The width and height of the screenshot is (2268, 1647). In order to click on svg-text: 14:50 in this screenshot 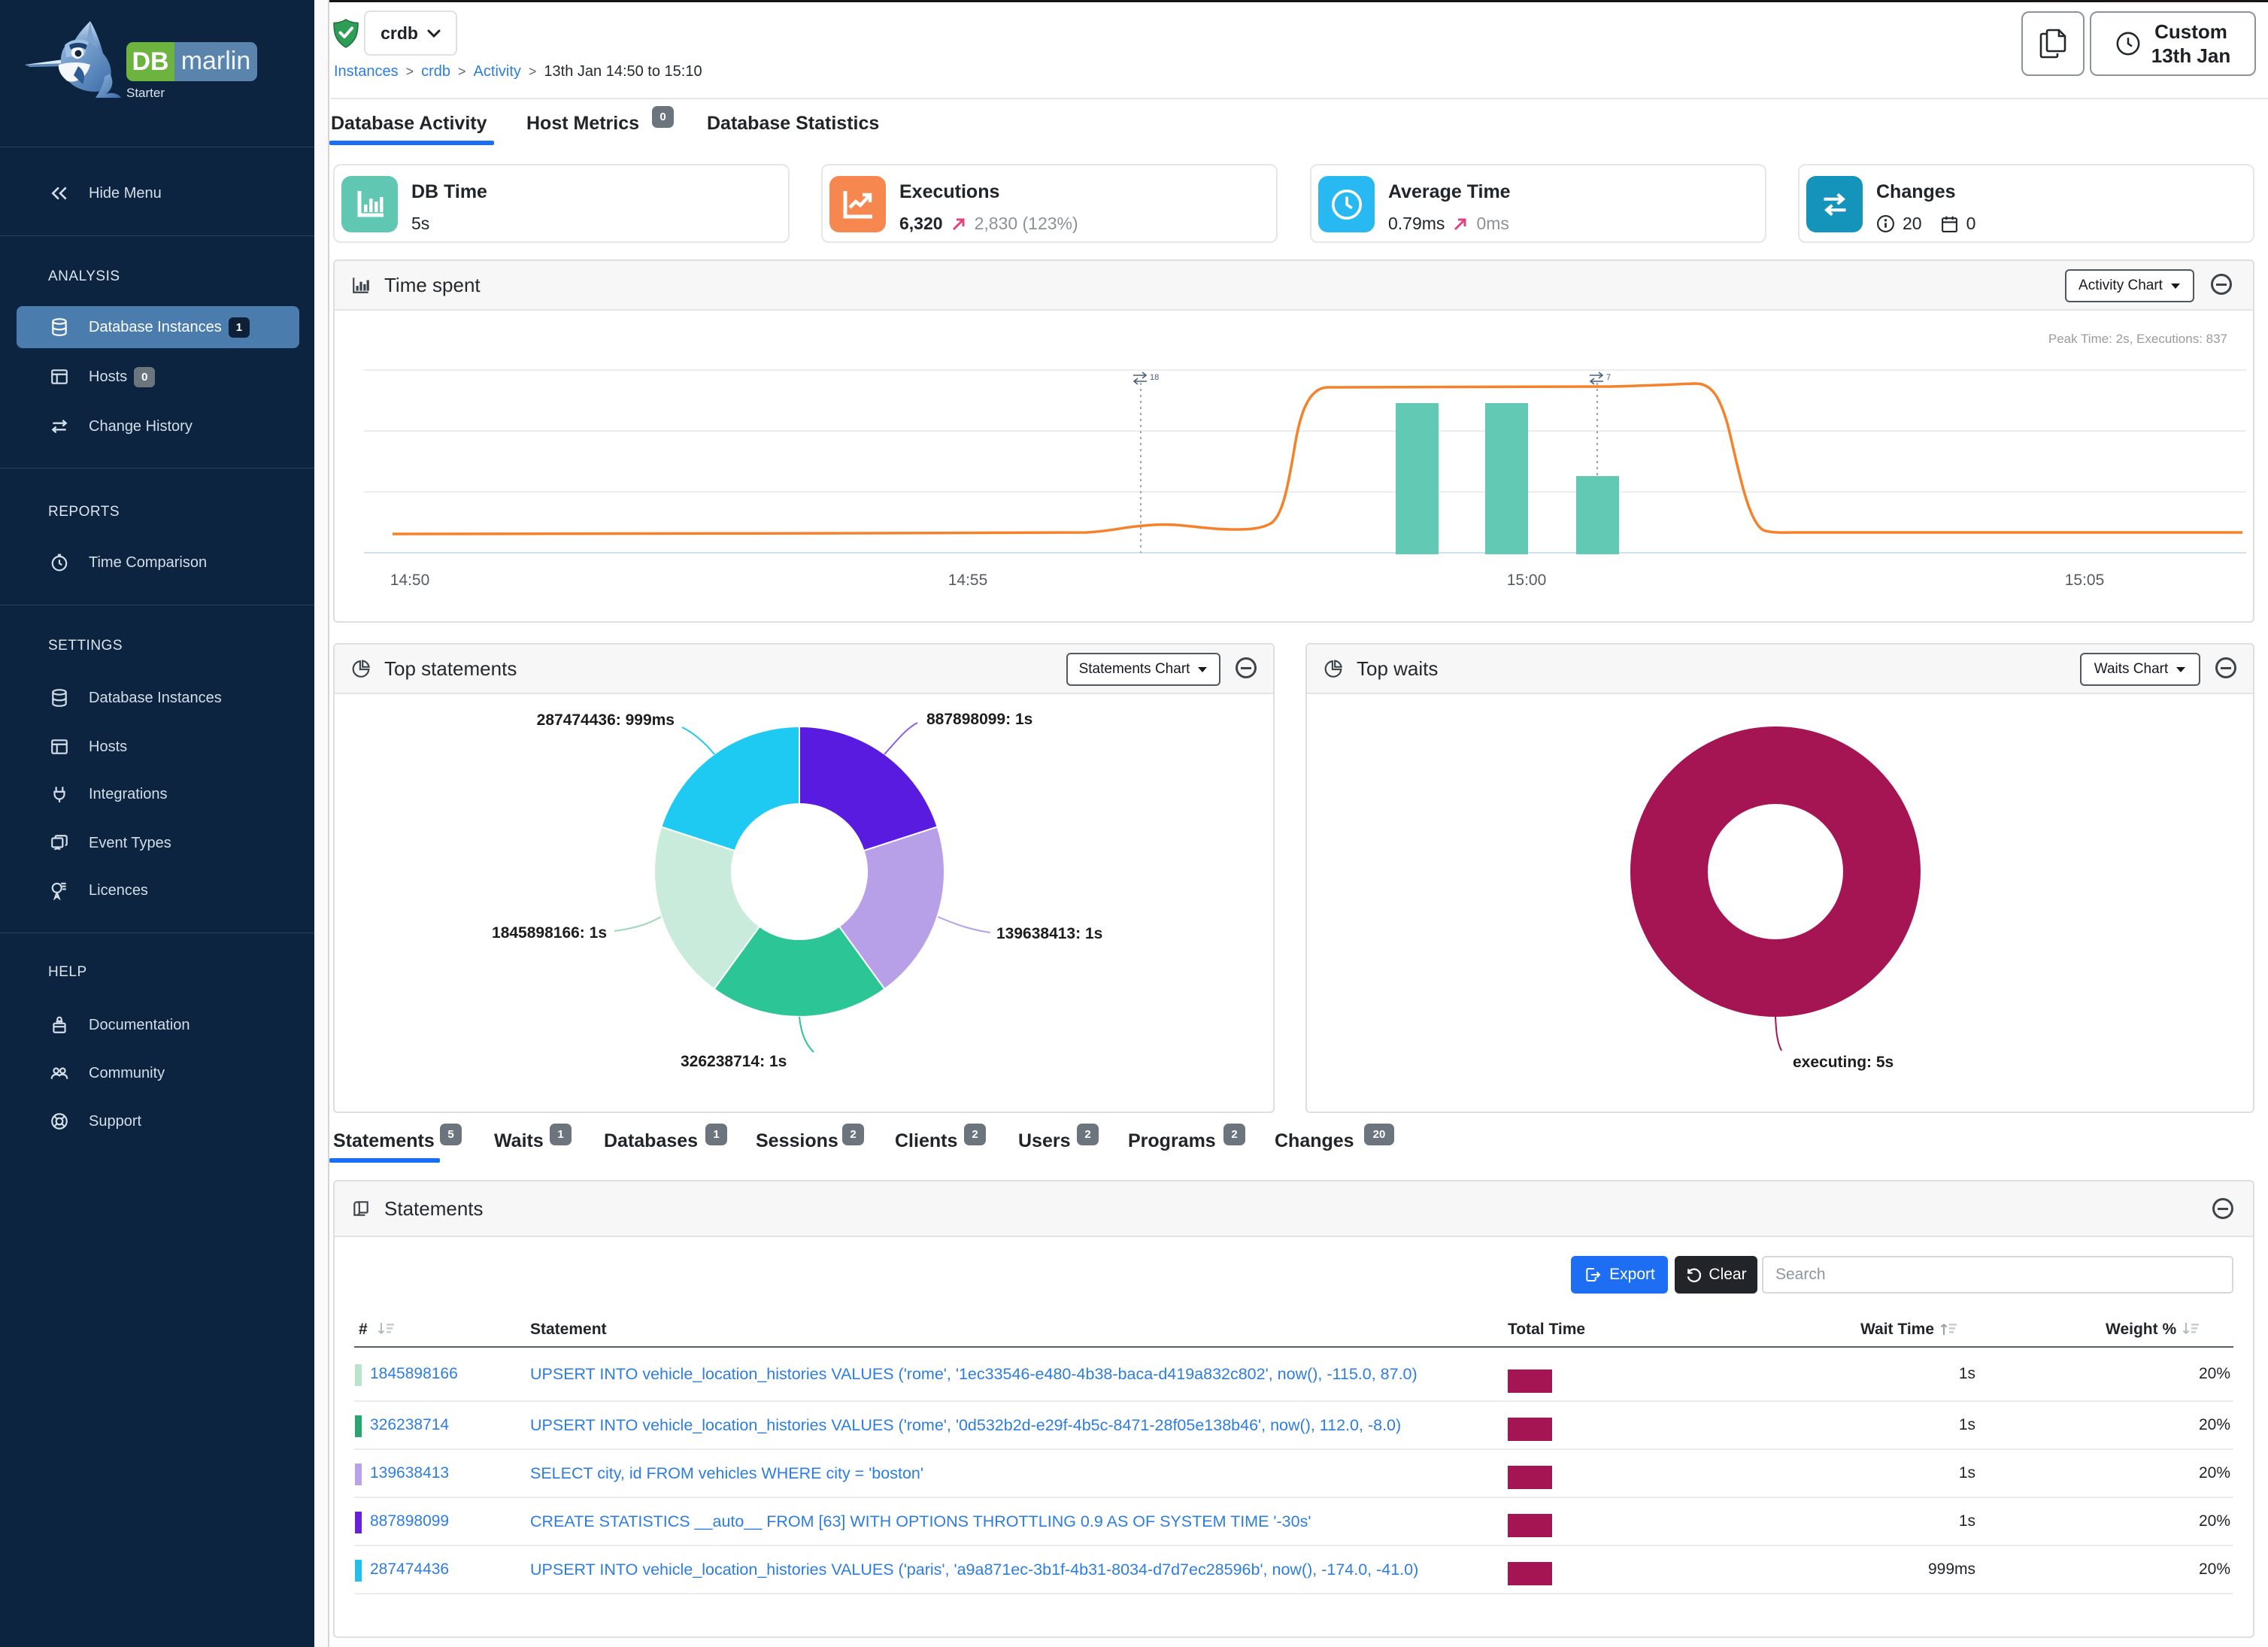, I will do `click(410, 580)`.